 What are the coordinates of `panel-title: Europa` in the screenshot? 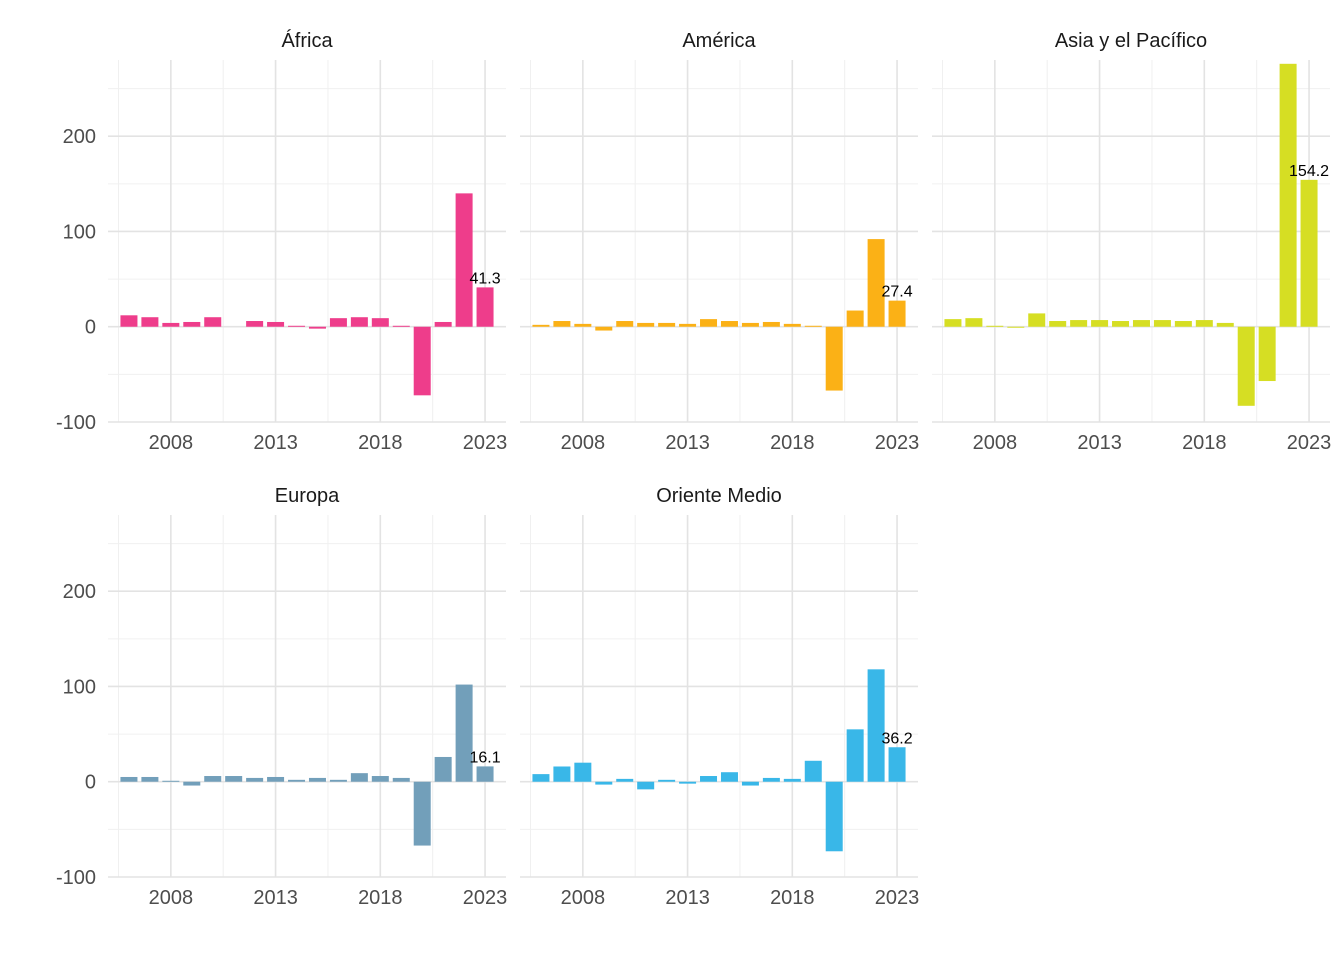 It's located at (307, 496).